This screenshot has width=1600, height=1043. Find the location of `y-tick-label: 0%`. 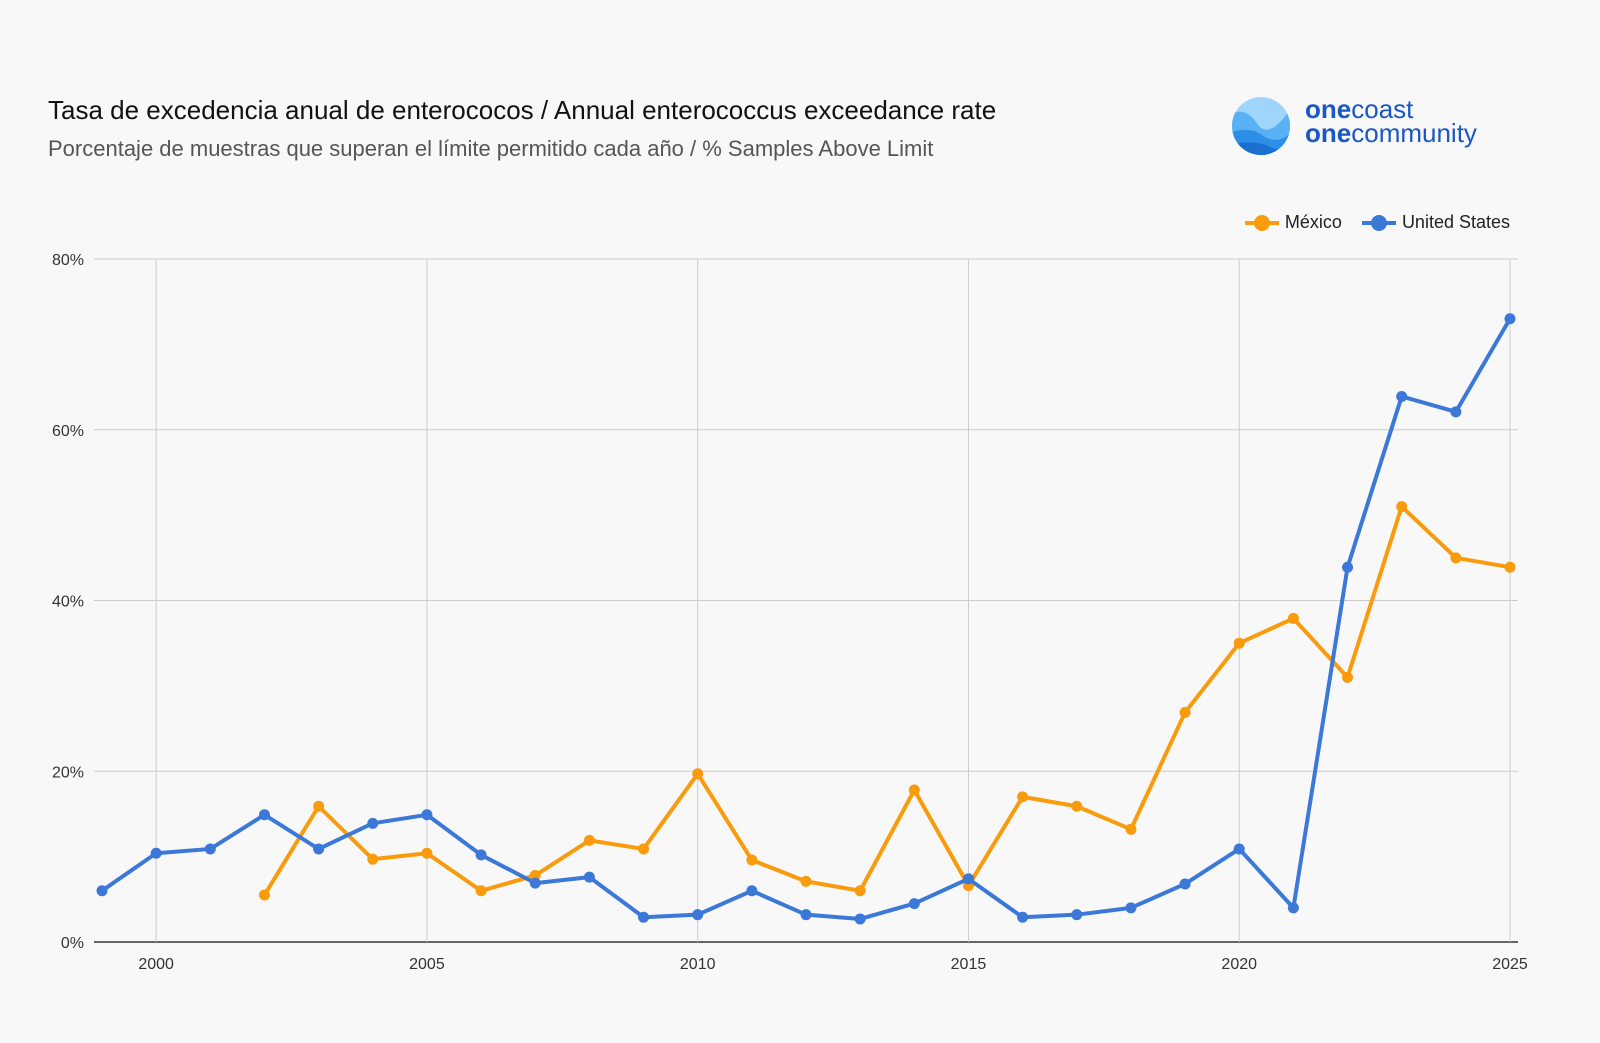

y-tick-label: 0% is located at coordinates (72, 943).